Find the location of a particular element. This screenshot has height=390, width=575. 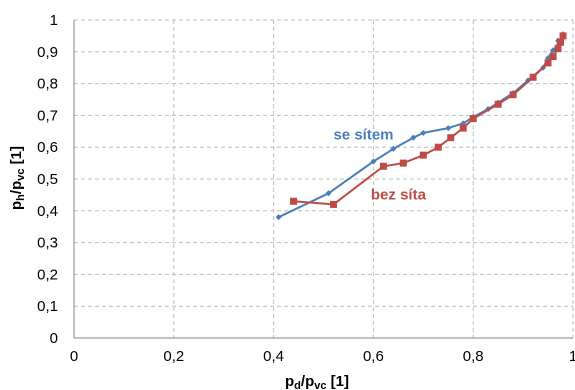

y-tick-label: 1 is located at coordinates (54, 20).